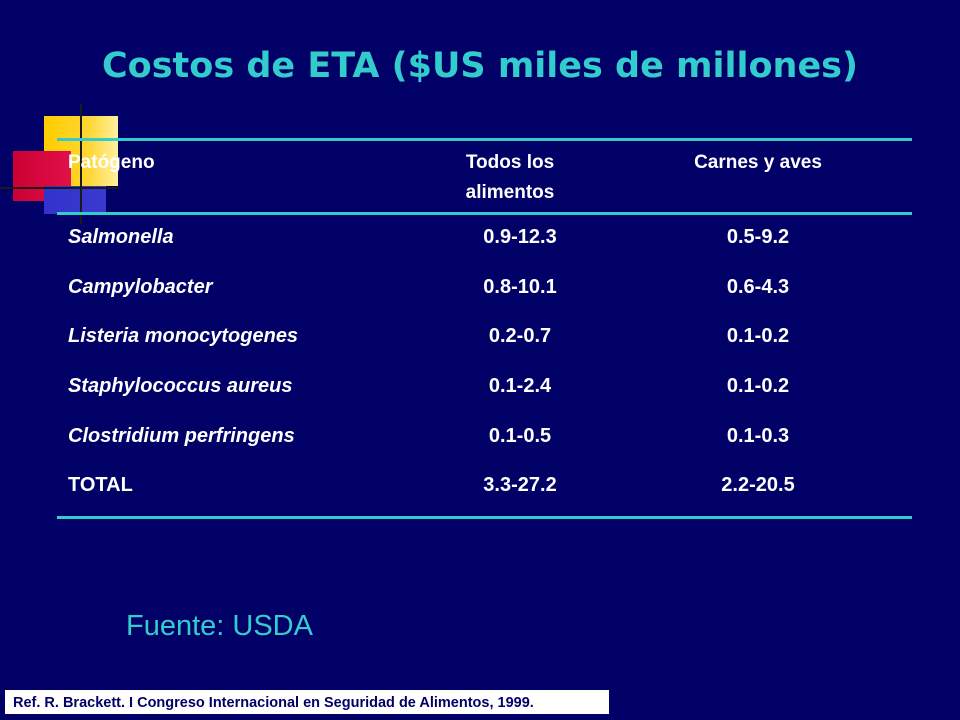  I want to click on meat-poultry-value: 0.5-9.2, so click(758, 237).